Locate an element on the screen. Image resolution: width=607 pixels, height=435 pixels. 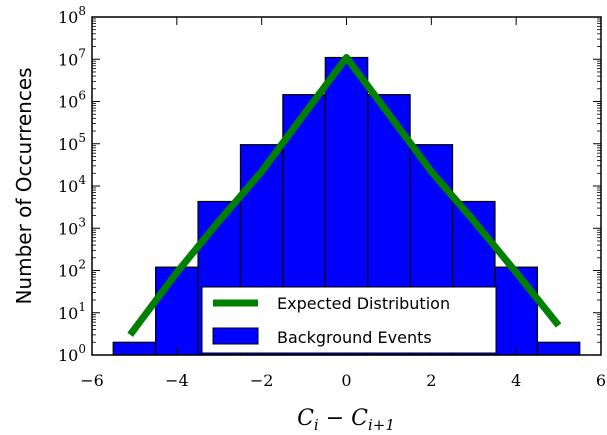
y-tick-label-3: 10³ is located at coordinates (72, 226).